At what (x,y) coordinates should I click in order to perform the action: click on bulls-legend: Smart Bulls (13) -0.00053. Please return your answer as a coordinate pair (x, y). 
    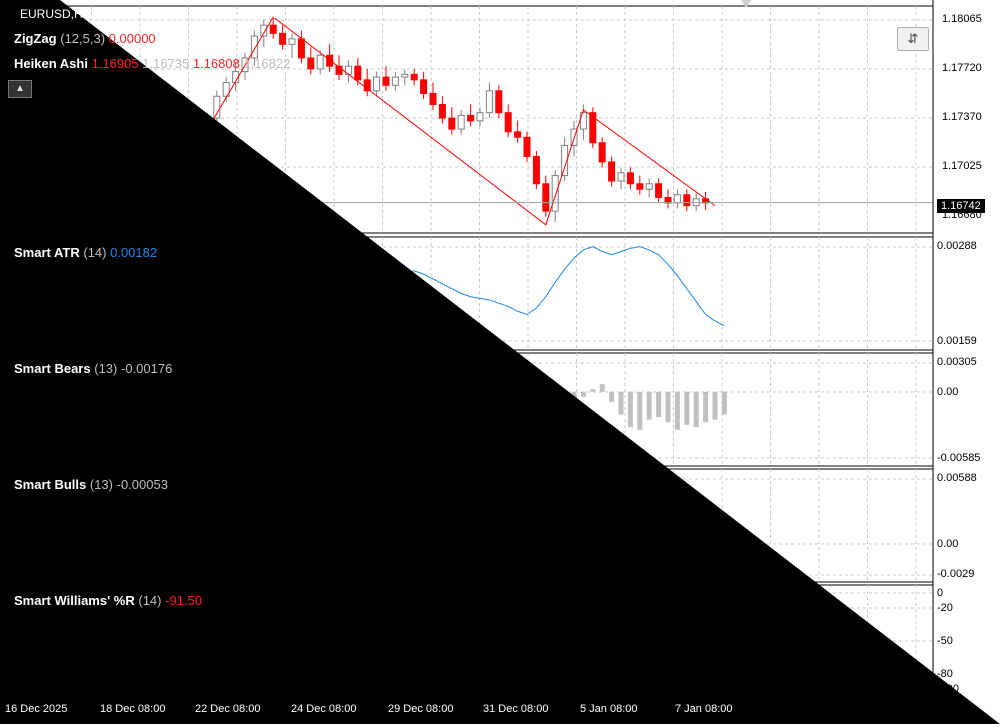
    Looking at the image, I should click on (91, 484).